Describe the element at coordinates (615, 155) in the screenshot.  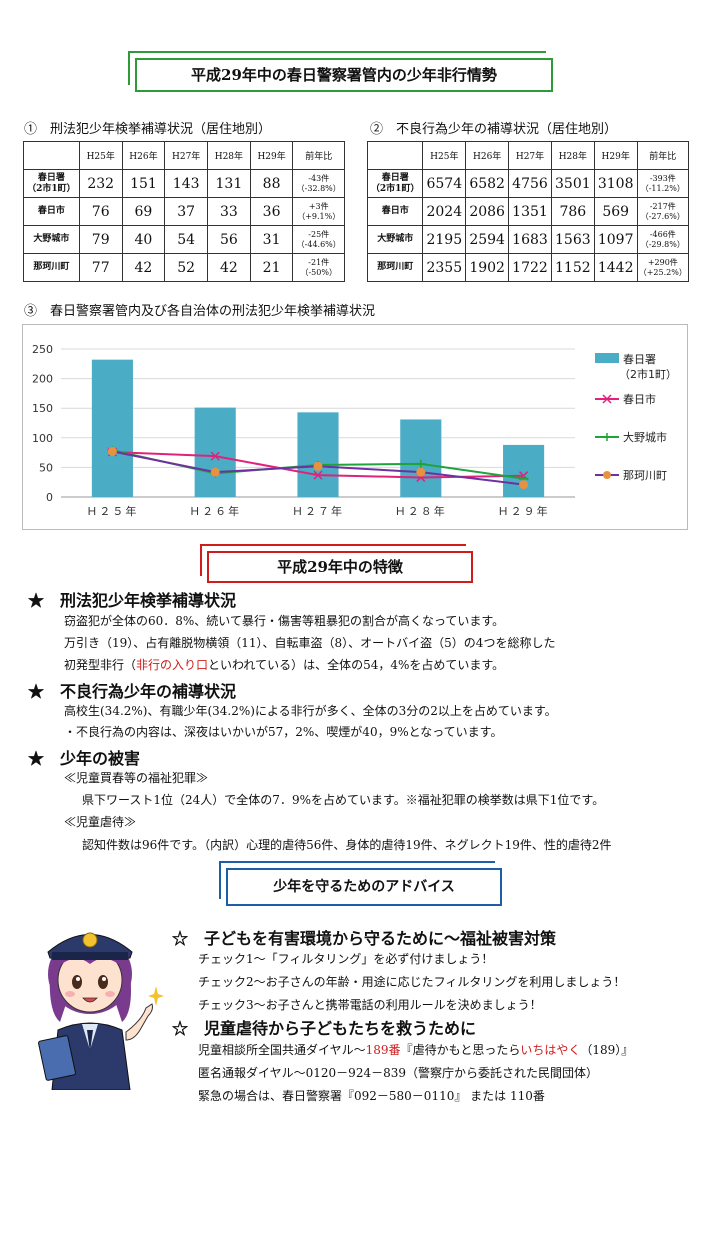
I see `table2-col-5: H29年` at that location.